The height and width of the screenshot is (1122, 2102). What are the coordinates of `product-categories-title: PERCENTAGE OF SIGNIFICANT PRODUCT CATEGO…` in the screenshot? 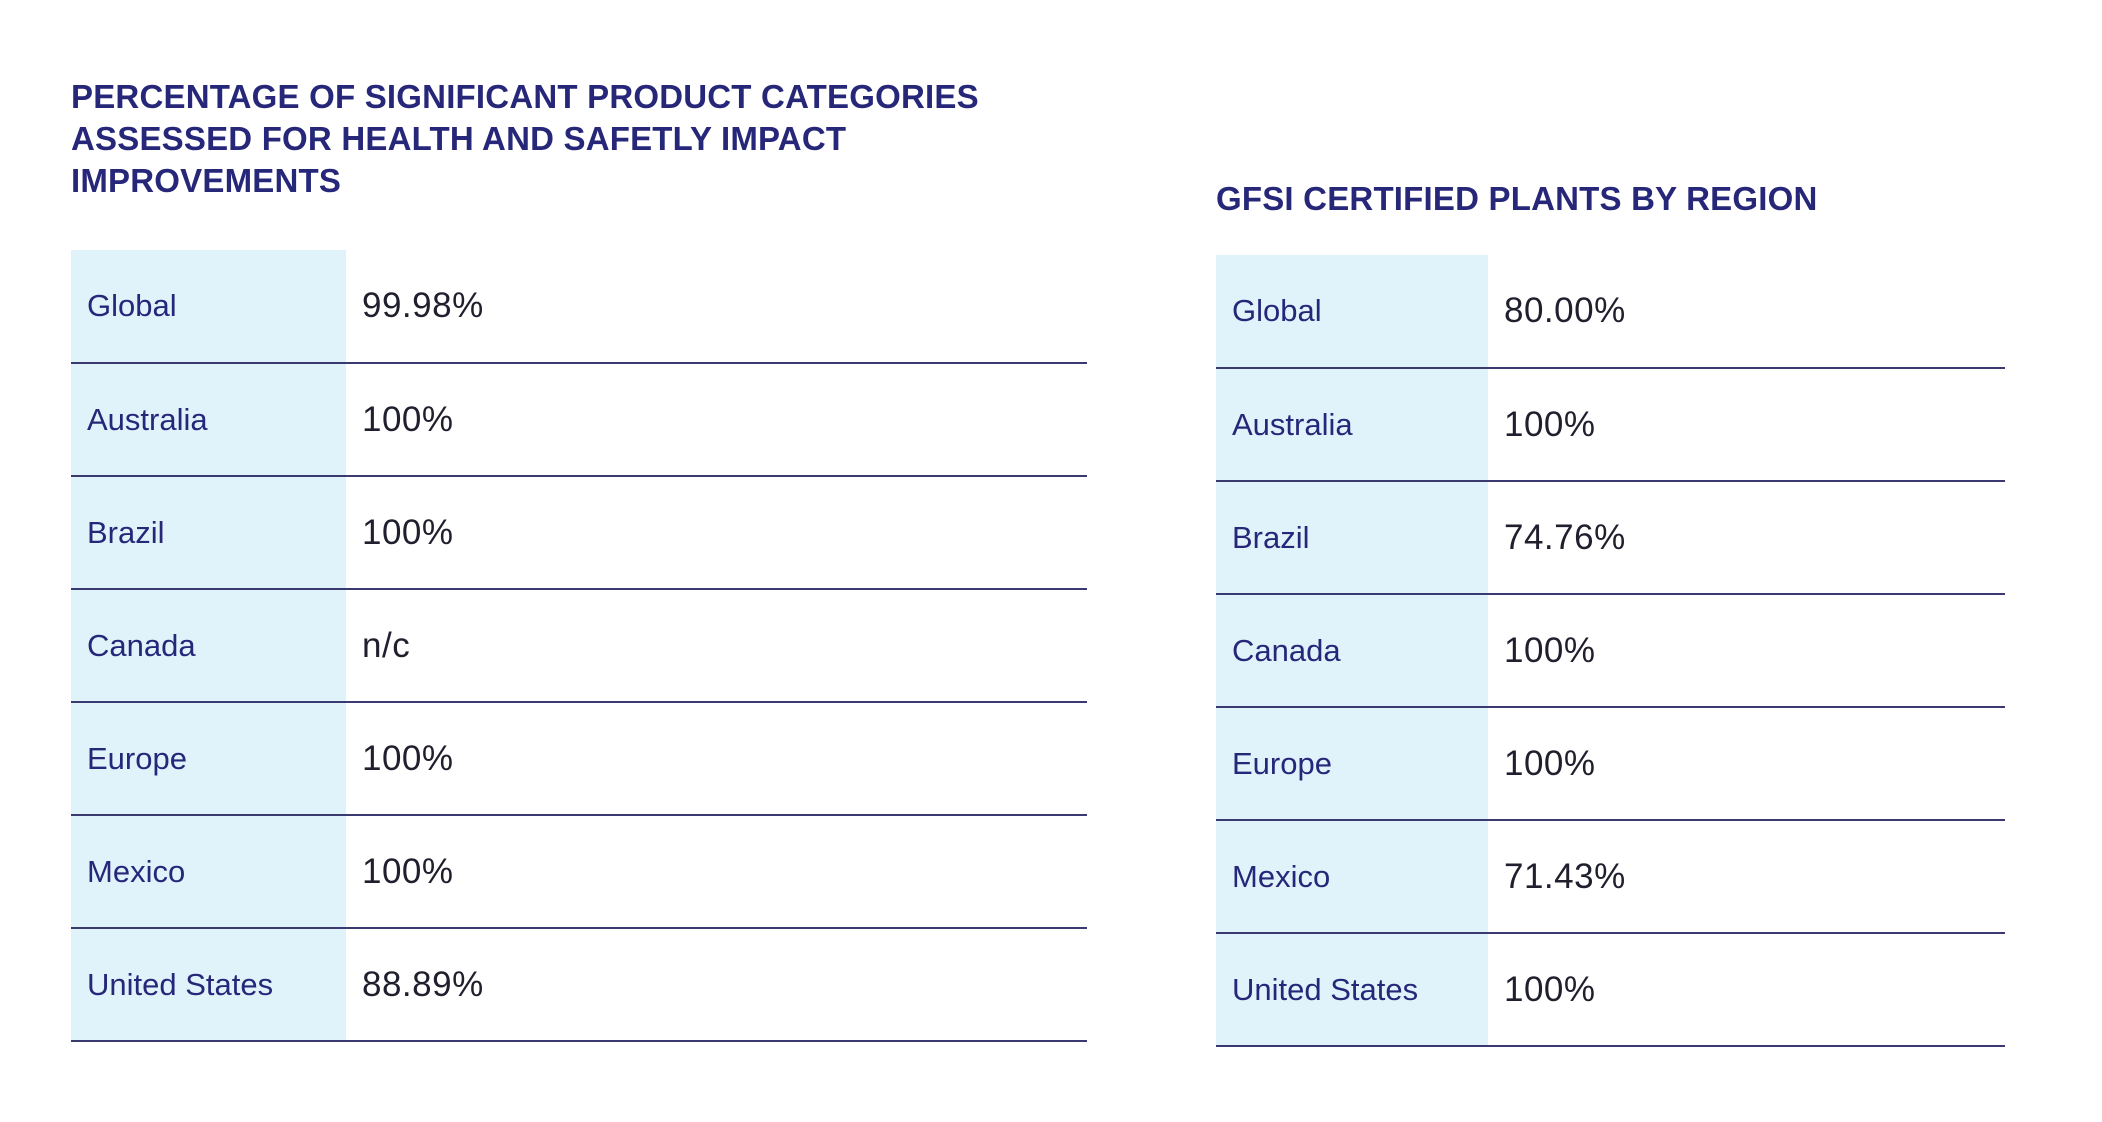 It's located at (571, 139).